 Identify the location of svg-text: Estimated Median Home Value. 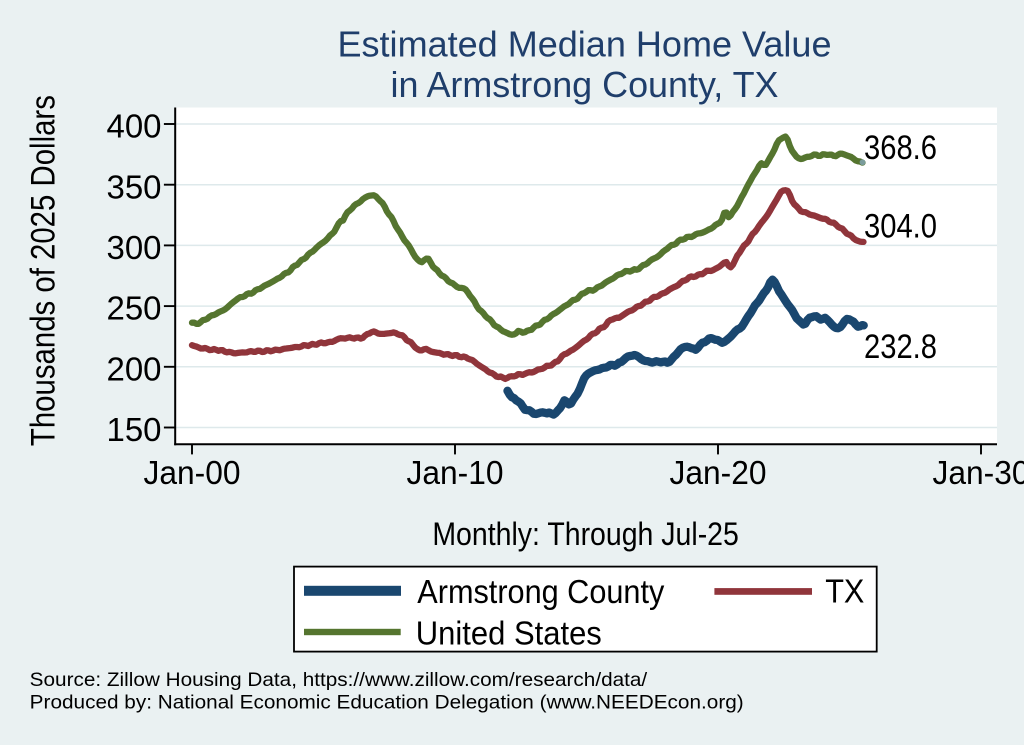
(585, 44).